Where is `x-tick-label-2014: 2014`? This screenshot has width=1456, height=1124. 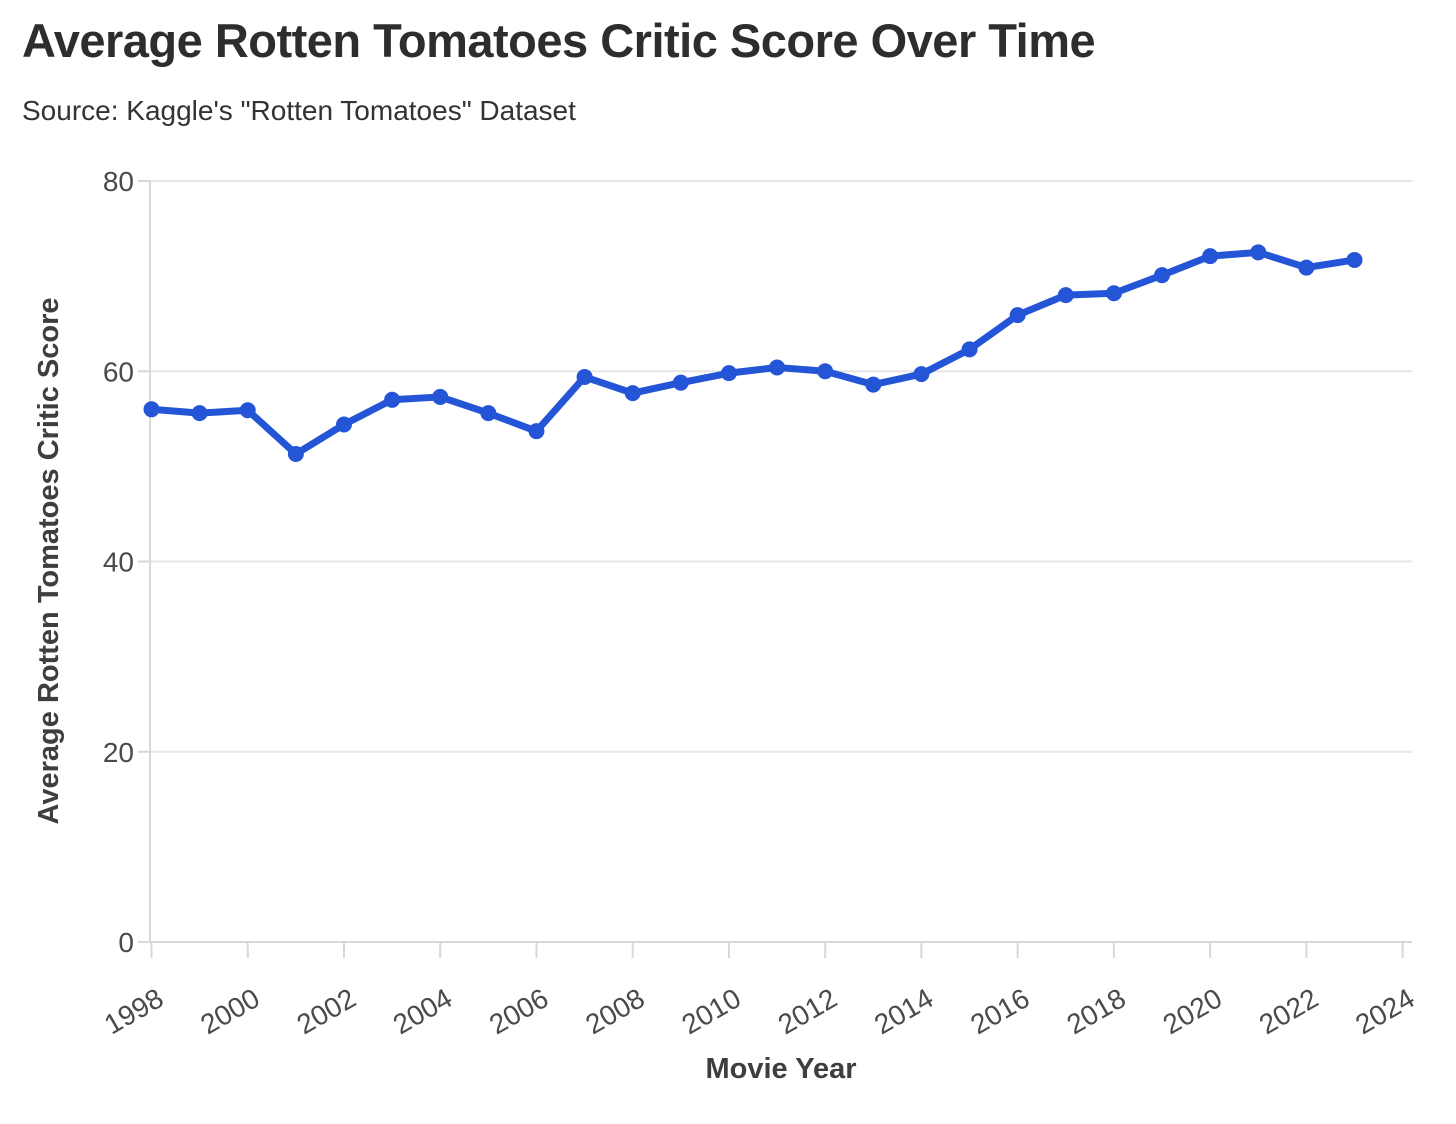 x-tick-label-2014: 2014 is located at coordinates (903, 1011).